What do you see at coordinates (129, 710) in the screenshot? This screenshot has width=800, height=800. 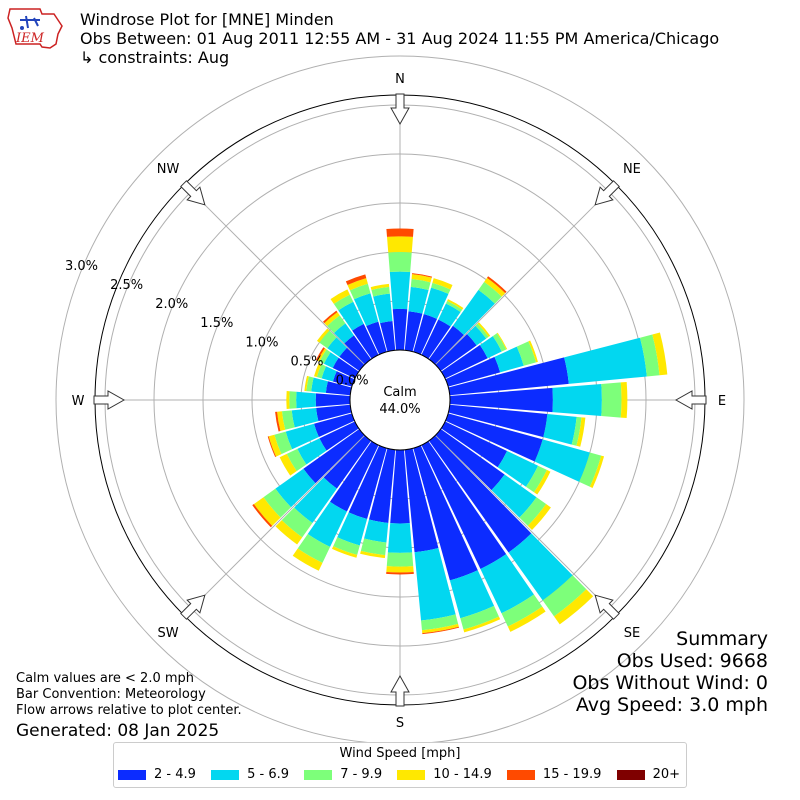 I see `note-flow: Flow arrows relative to plot center.` at bounding box center [129, 710].